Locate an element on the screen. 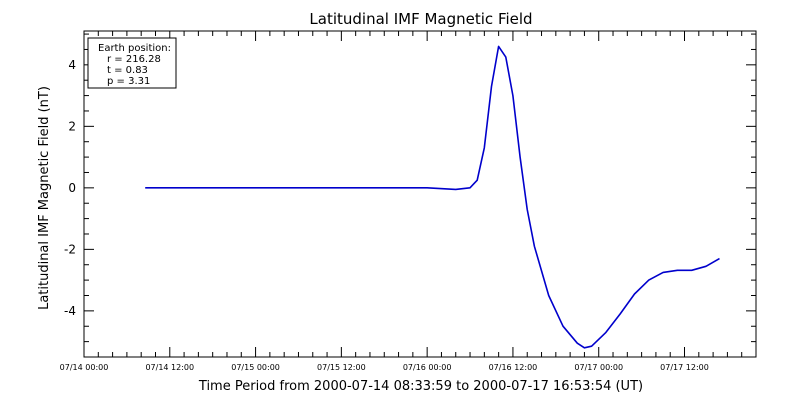  legend-line-r: r = 216.28 is located at coordinates (134, 59).